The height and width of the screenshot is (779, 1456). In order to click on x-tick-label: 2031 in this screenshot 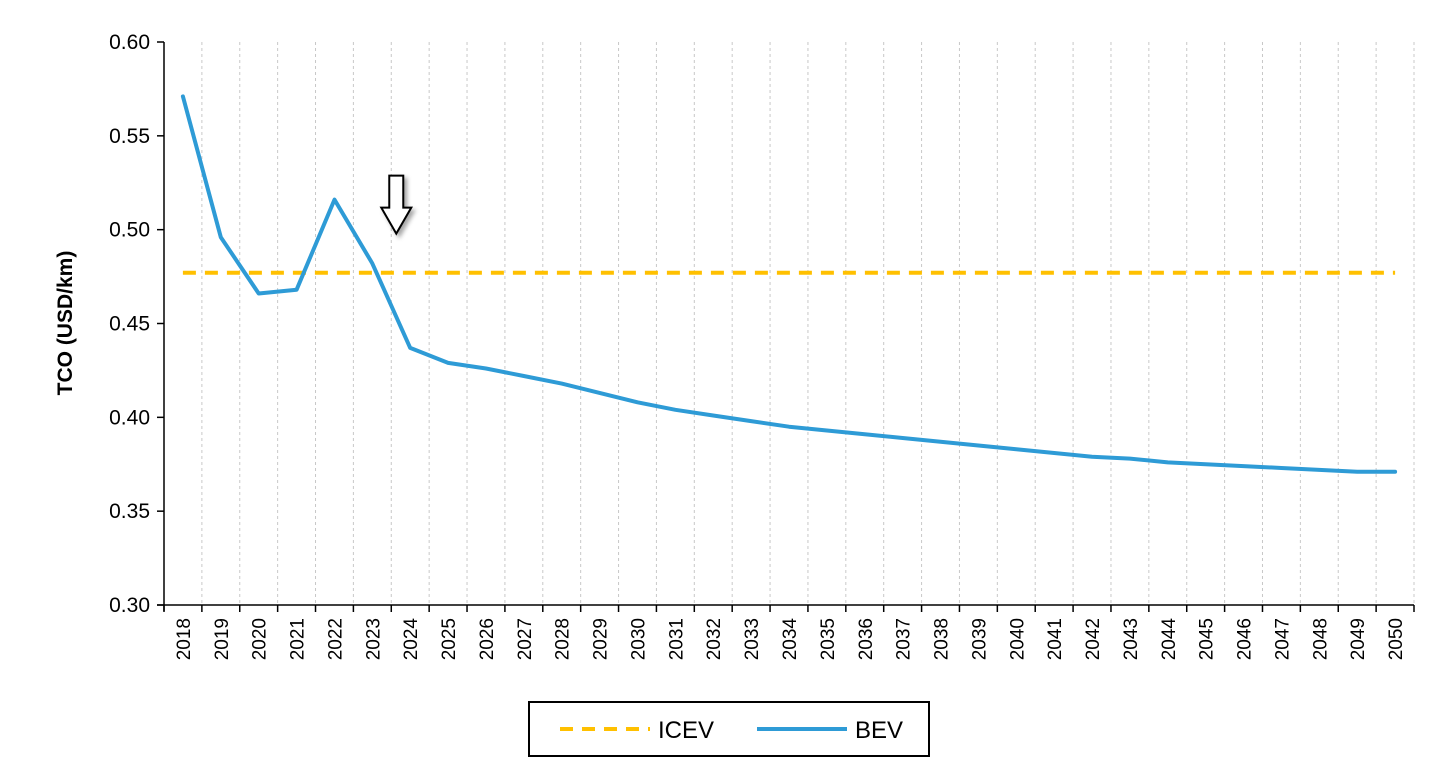, I will do `click(676, 639)`.